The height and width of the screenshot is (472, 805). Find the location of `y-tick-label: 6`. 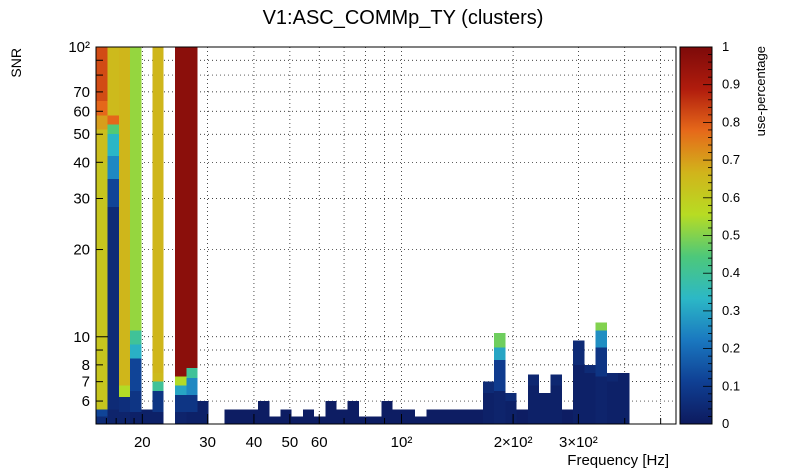

y-tick-label: 6 is located at coordinates (86, 401).